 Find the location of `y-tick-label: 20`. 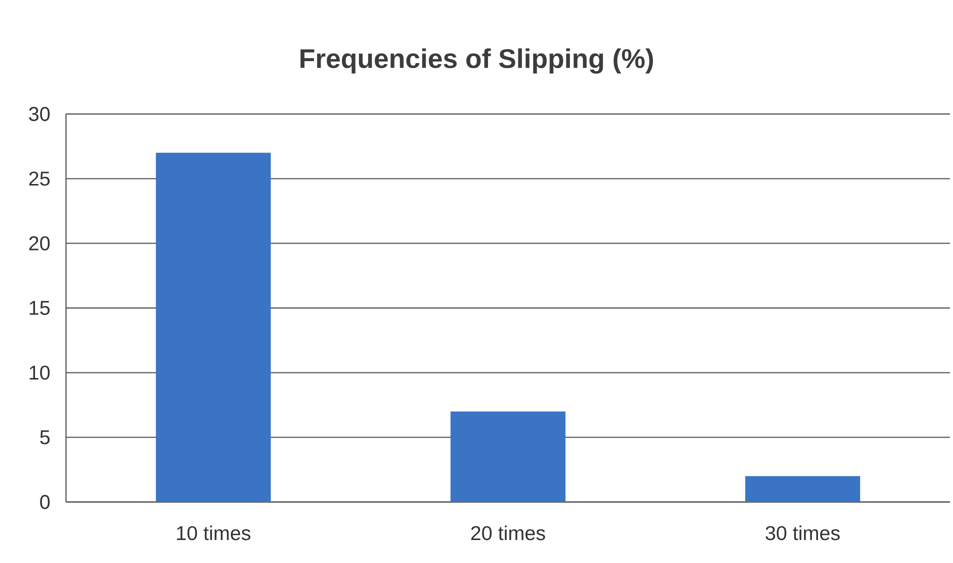

y-tick-label: 20 is located at coordinates (39, 243).